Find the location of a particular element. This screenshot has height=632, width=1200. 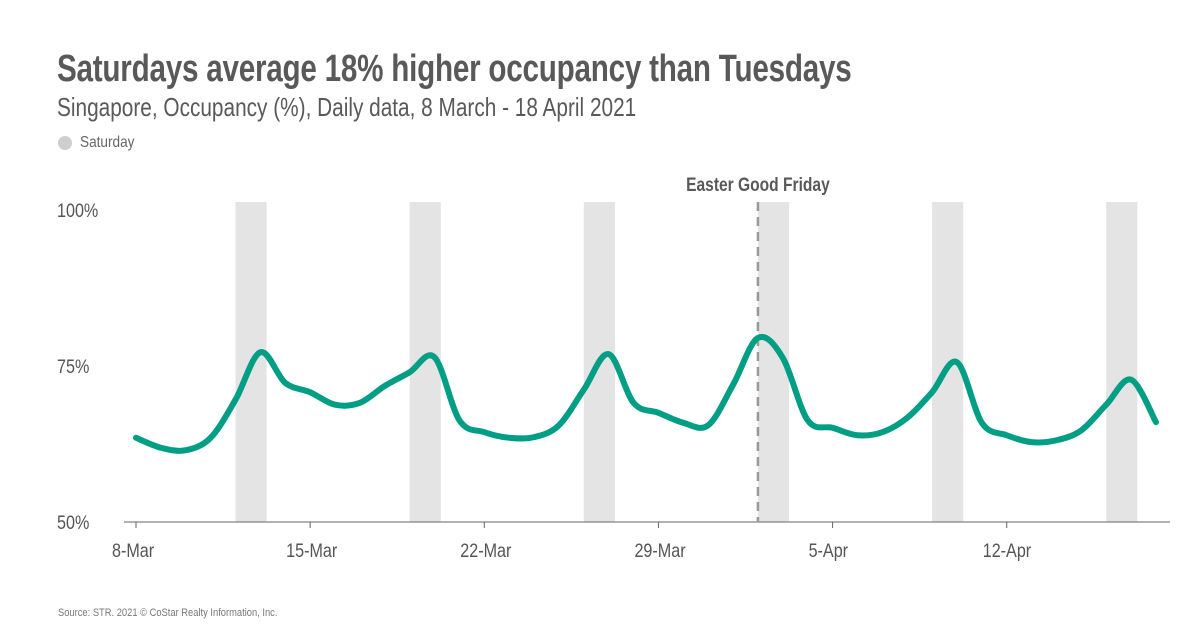

y-tick-label: 50% is located at coordinates (73, 523).